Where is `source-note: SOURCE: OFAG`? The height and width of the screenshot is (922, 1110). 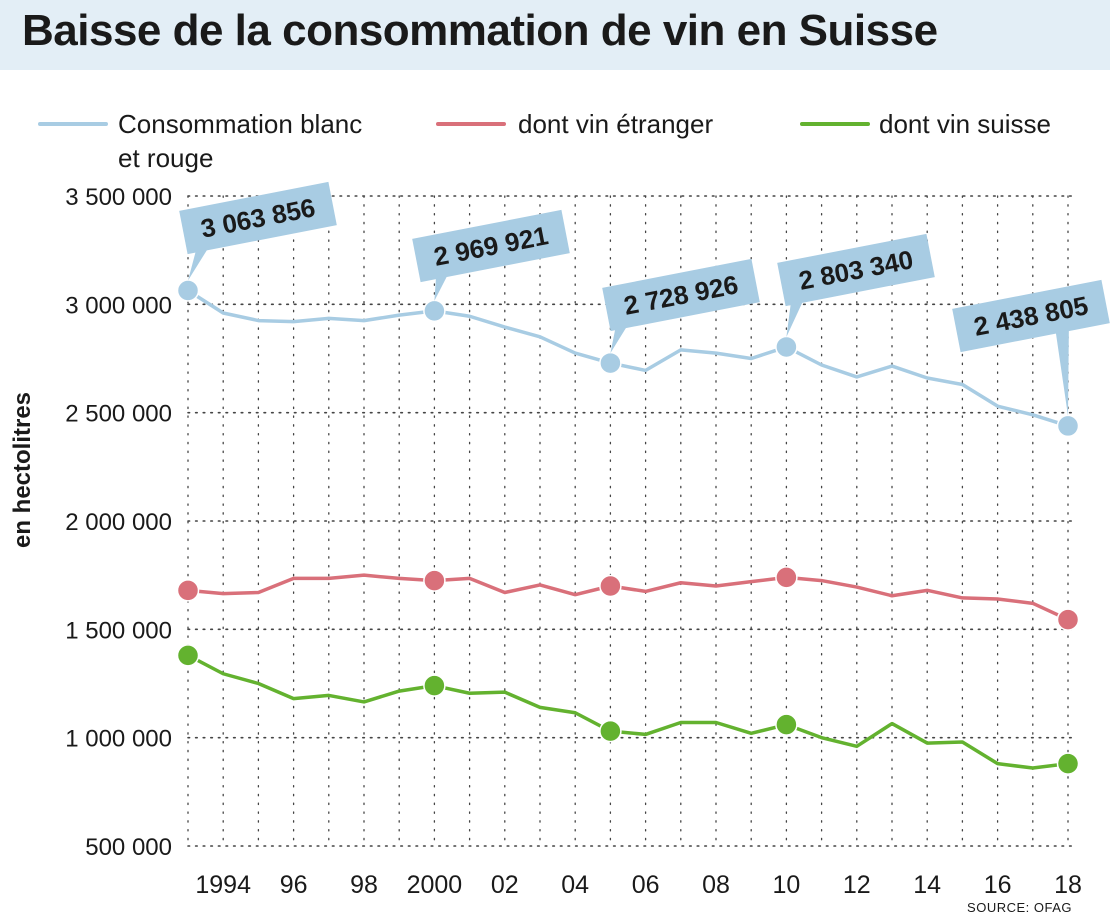 source-note: SOURCE: OFAG is located at coordinates (1019, 907).